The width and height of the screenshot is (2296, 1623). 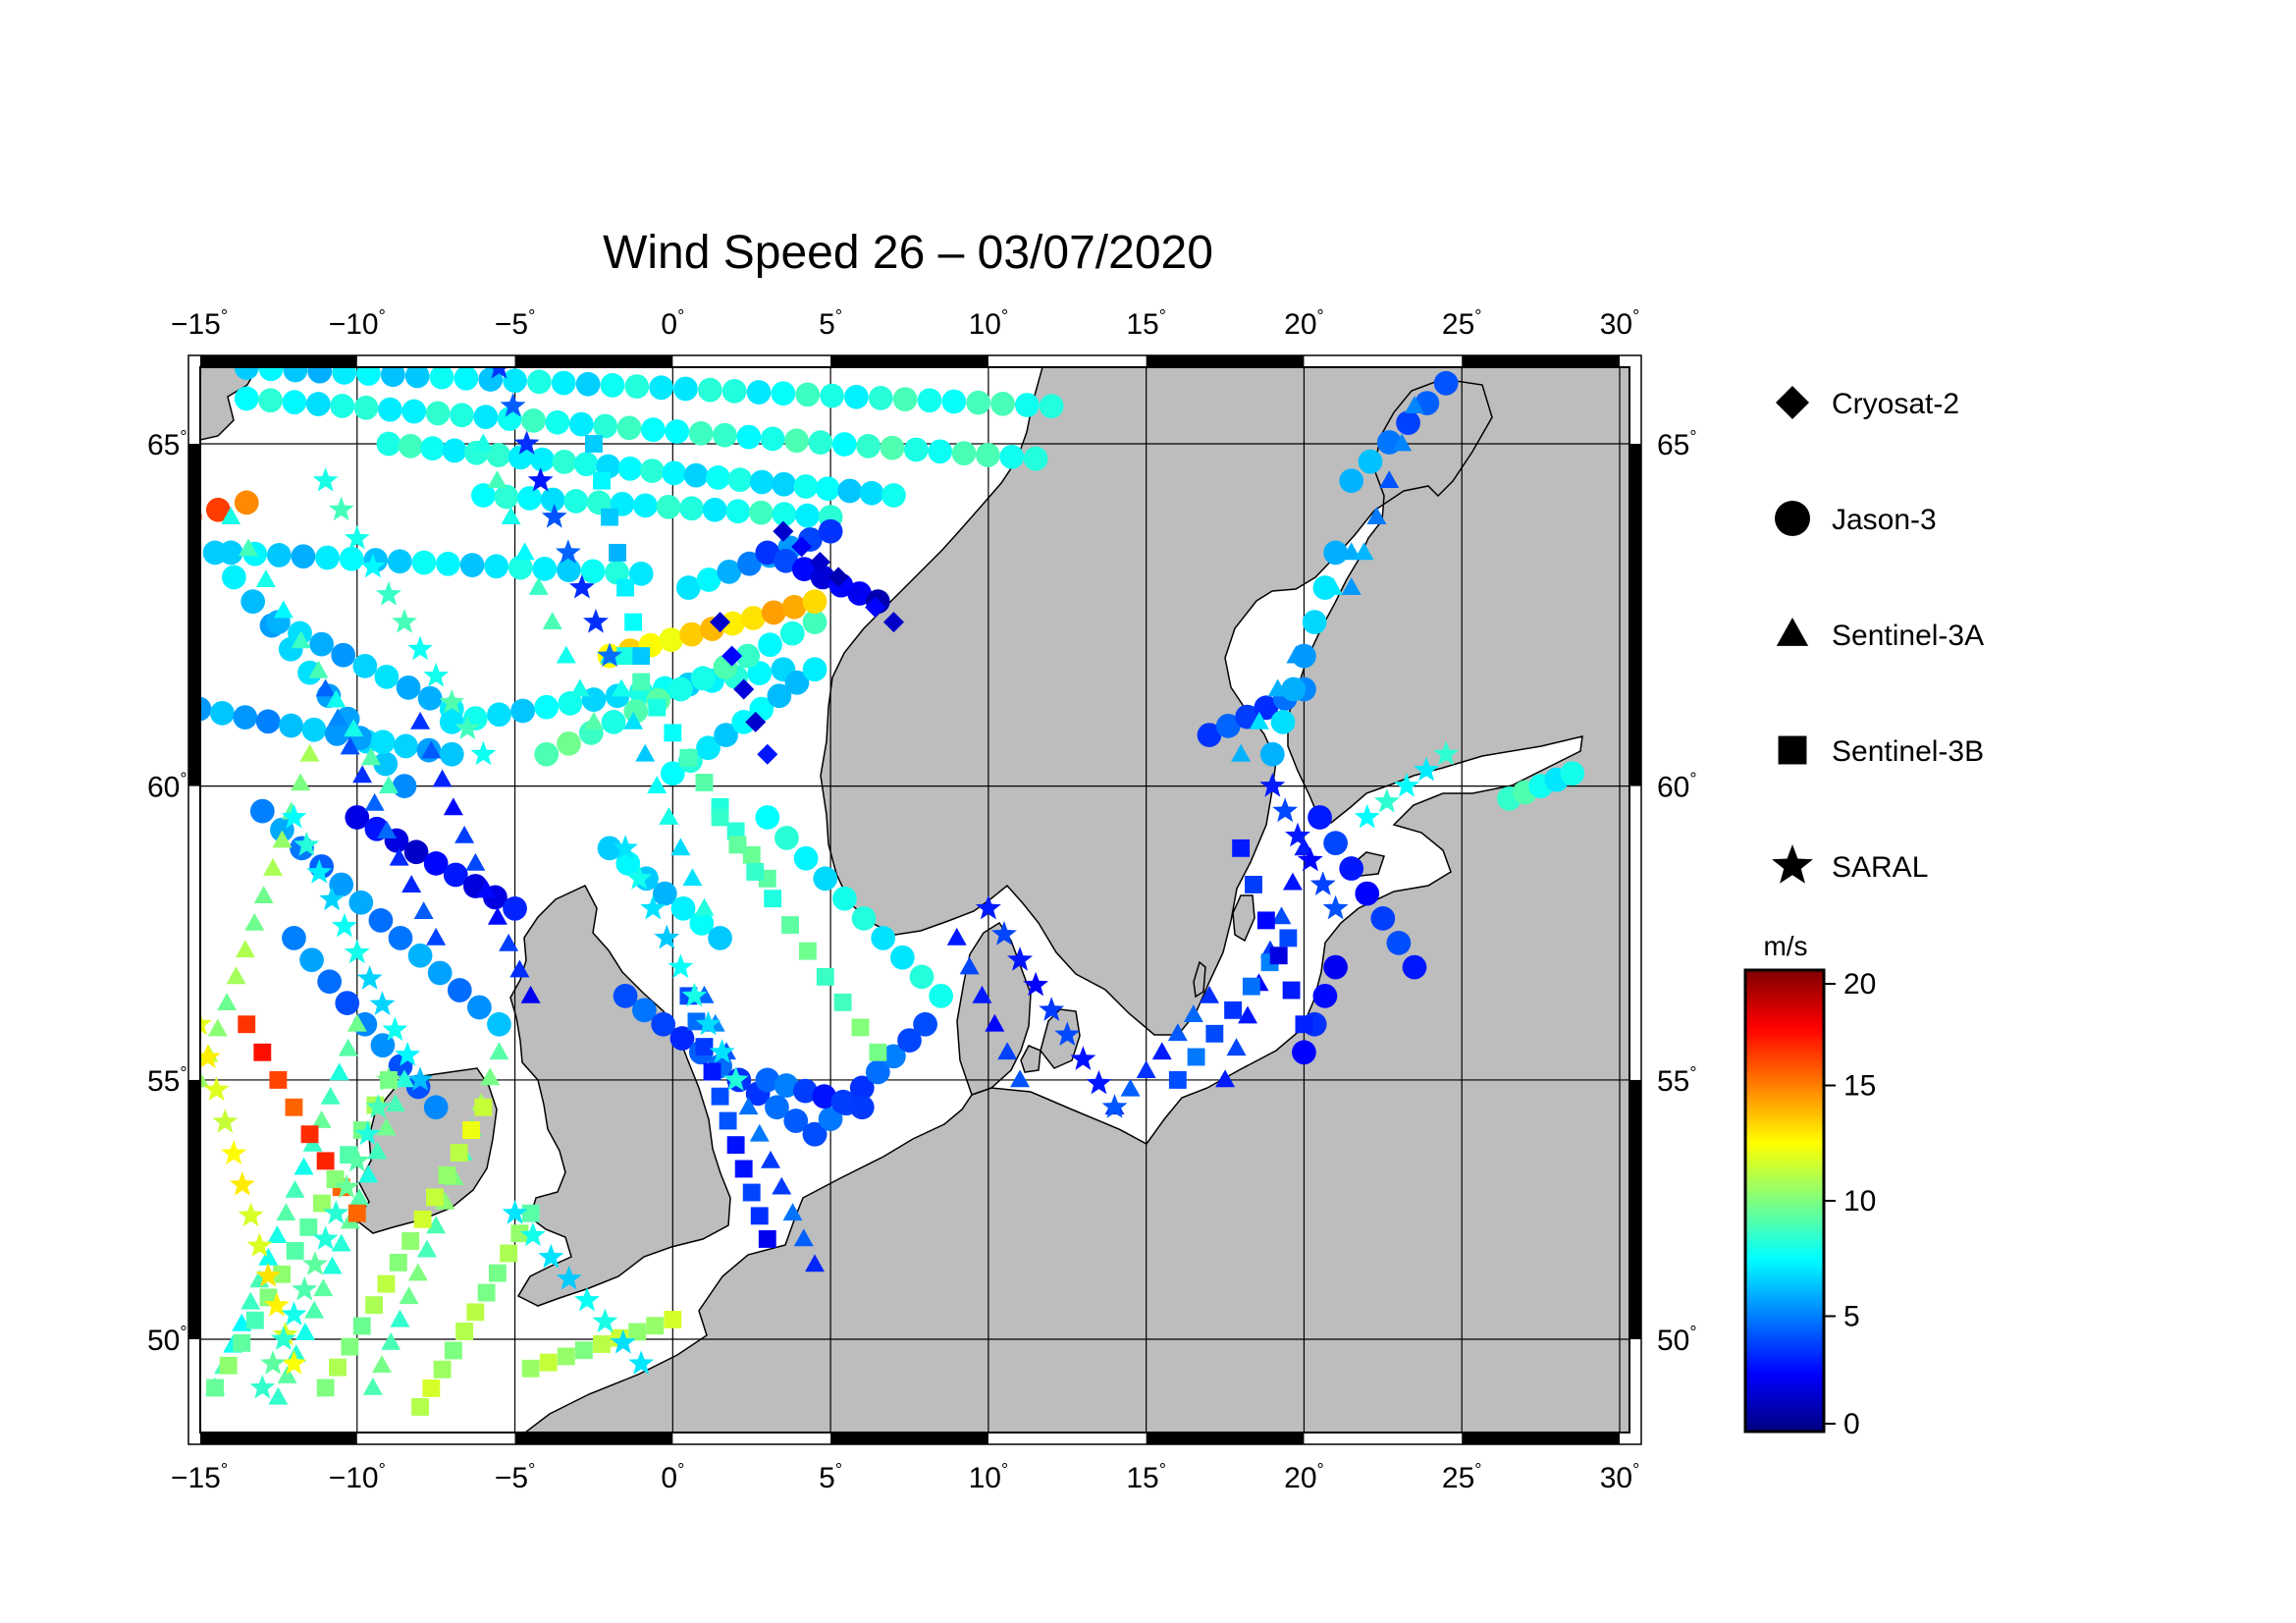 I want to click on lon-tick-label-top: 0°, so click(x=672, y=323).